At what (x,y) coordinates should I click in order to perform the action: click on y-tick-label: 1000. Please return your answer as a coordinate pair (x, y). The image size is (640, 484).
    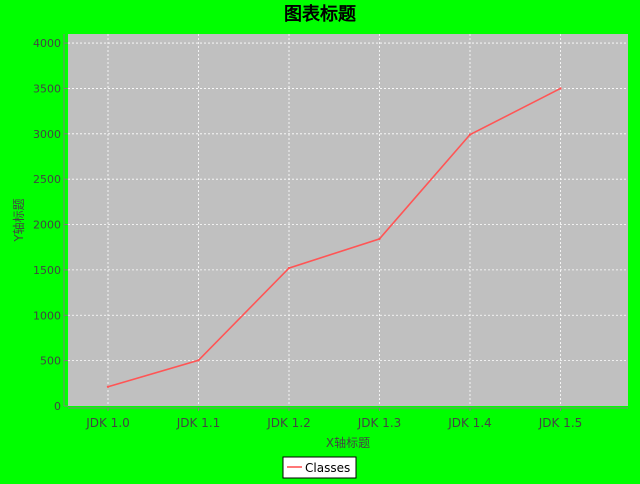
    Looking at the image, I should click on (47, 315).